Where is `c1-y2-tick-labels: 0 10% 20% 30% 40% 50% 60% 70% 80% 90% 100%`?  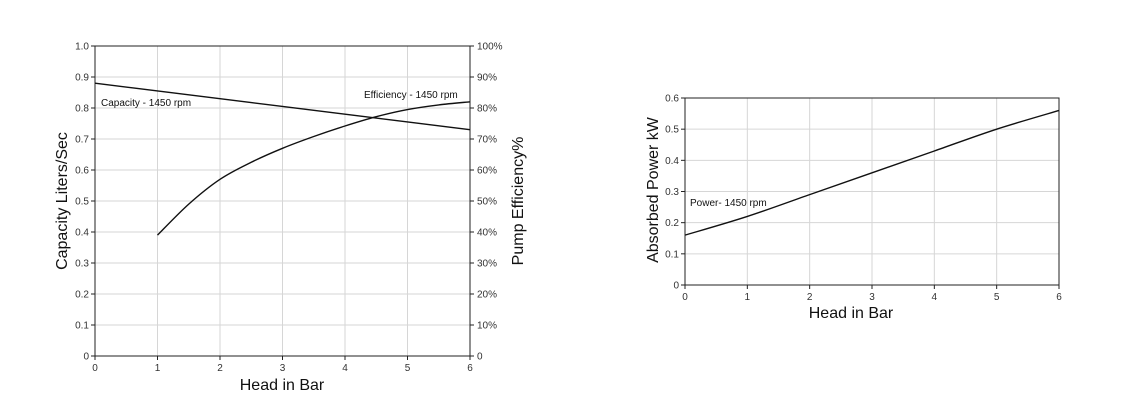 c1-y2-tick-labels: 0 10% 20% 30% 40% 50% 60% 70% 80% 90% 100% is located at coordinates (486, 202).